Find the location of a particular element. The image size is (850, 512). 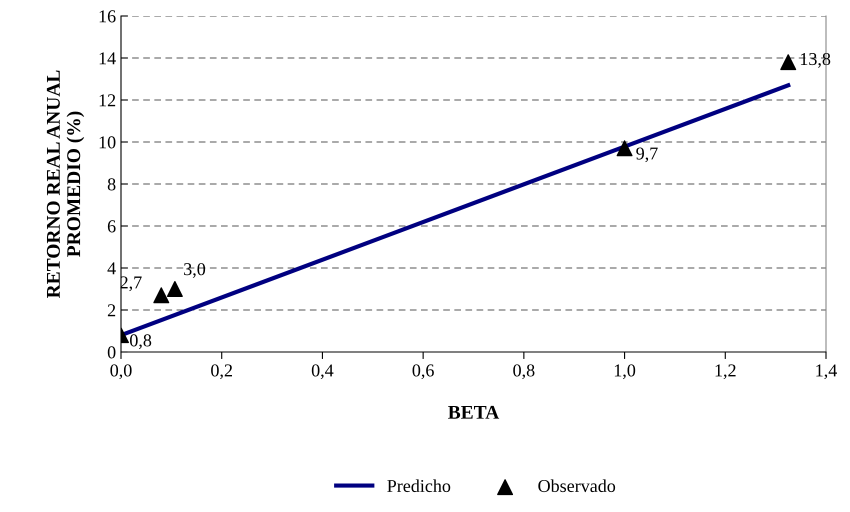

data-label: 0,8 is located at coordinates (141, 342).